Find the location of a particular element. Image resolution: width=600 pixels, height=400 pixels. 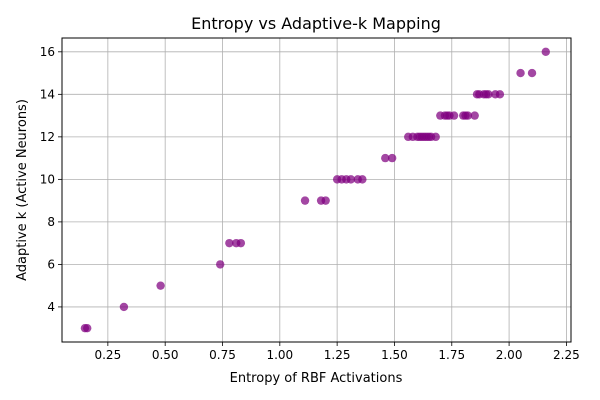

x-tick-label: 1.00 is located at coordinates (279, 355).